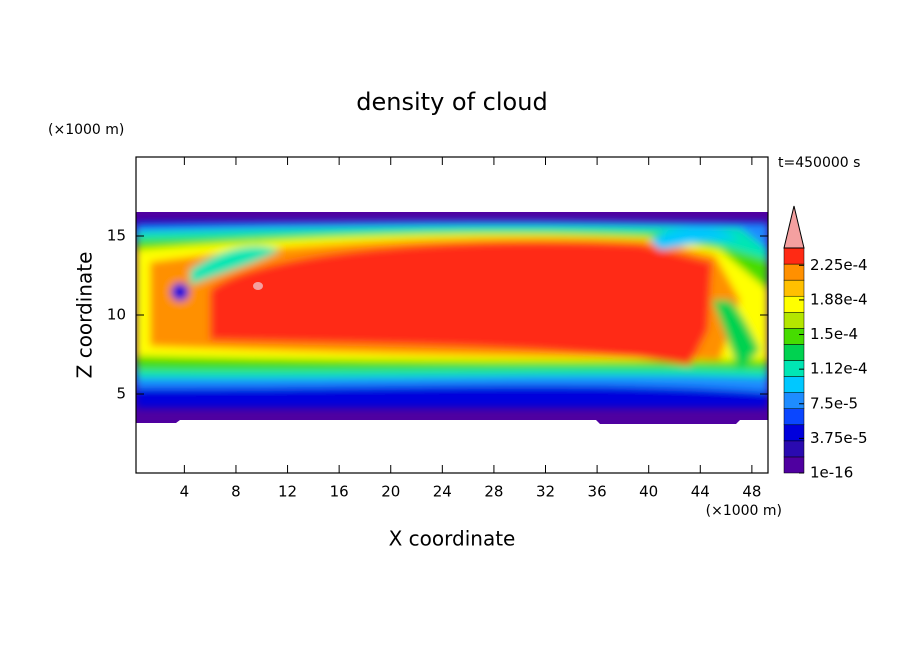  Describe the element at coordinates (116, 236) in the screenshot. I see `y-tick-label: 15` at that location.